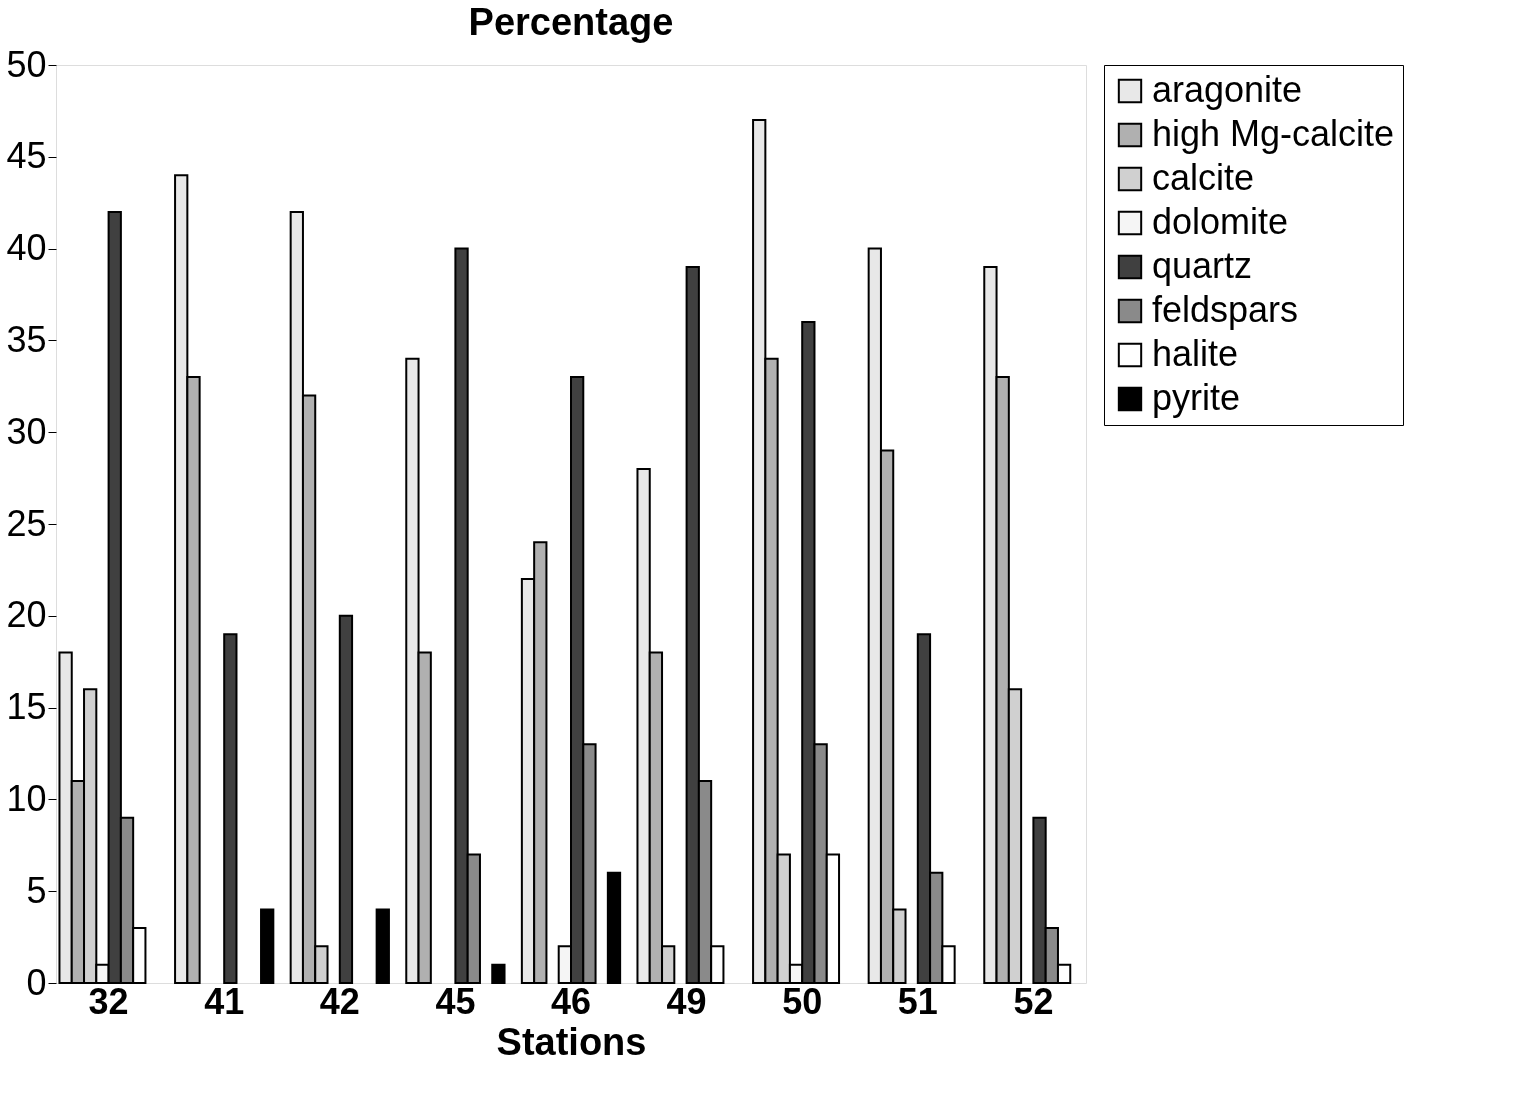  I want to click on x-axis-title: Stations, so click(571, 1041).